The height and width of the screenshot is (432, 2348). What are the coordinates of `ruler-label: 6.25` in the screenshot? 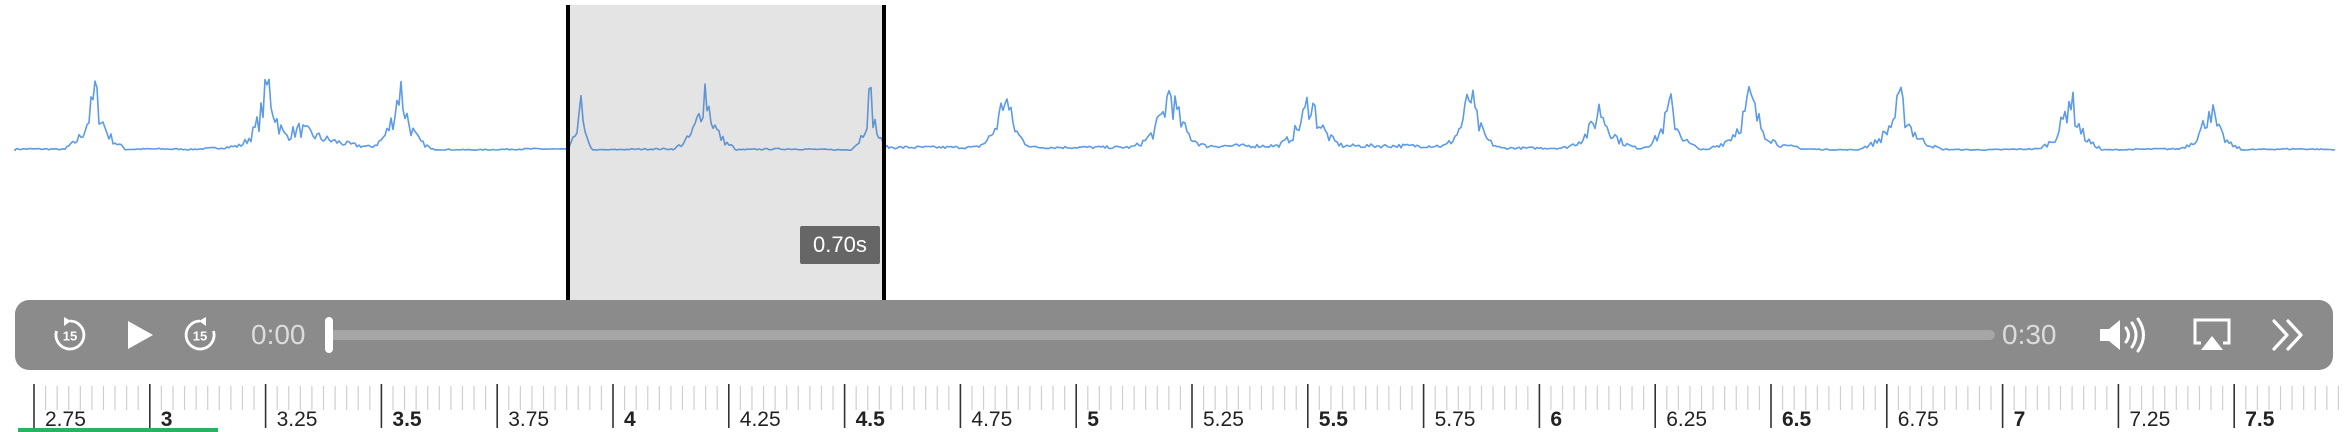 It's located at (1686, 419).